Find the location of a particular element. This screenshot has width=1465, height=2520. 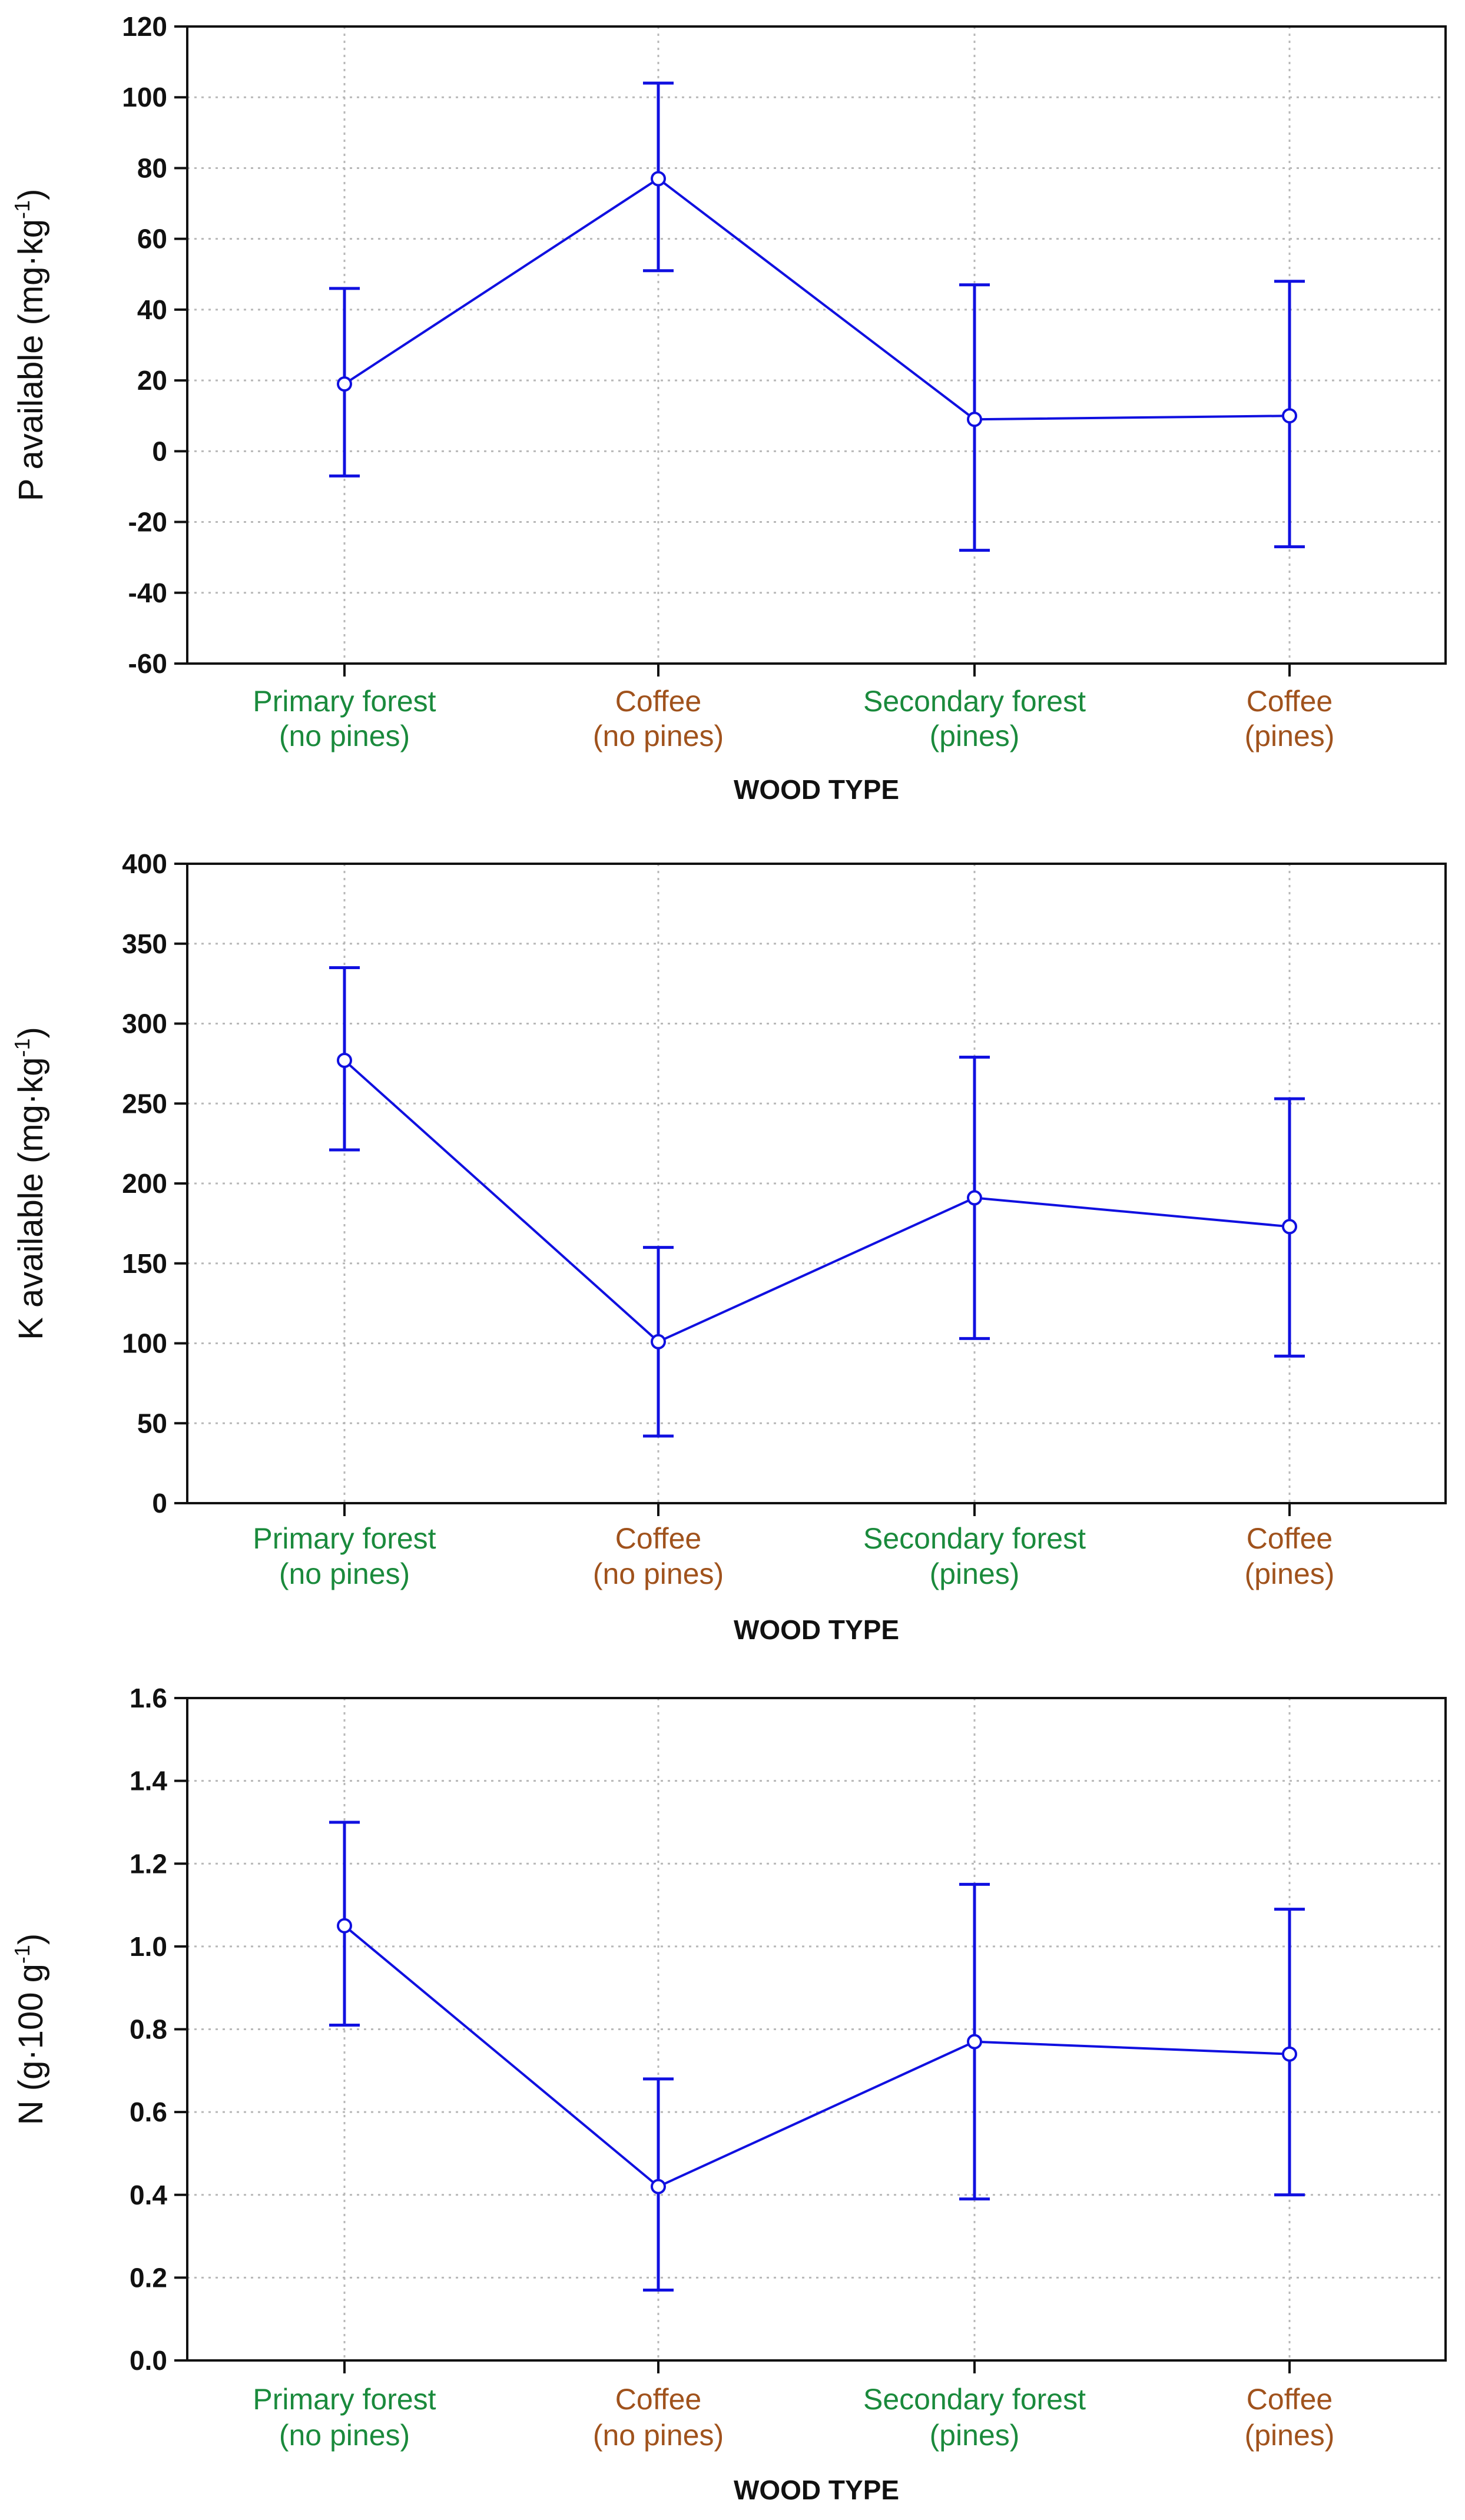

y-tick-label: 400 is located at coordinates (144, 863).